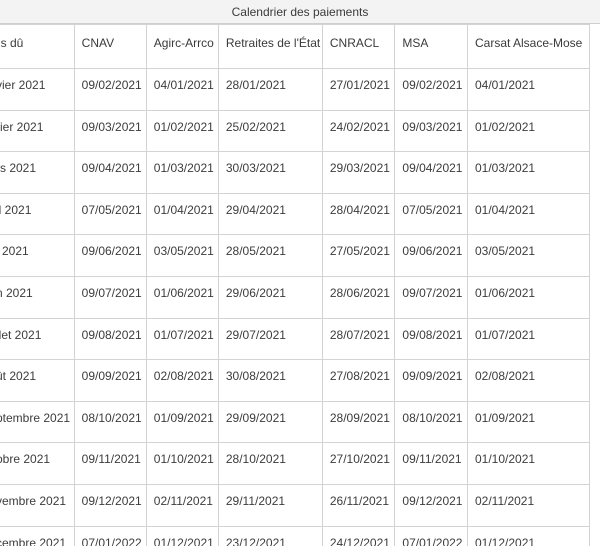 Image resolution: width=600 pixels, height=546 pixels. Describe the element at coordinates (358, 255) in the screenshot. I see `cell-cnracl: 27/05/2021` at that location.